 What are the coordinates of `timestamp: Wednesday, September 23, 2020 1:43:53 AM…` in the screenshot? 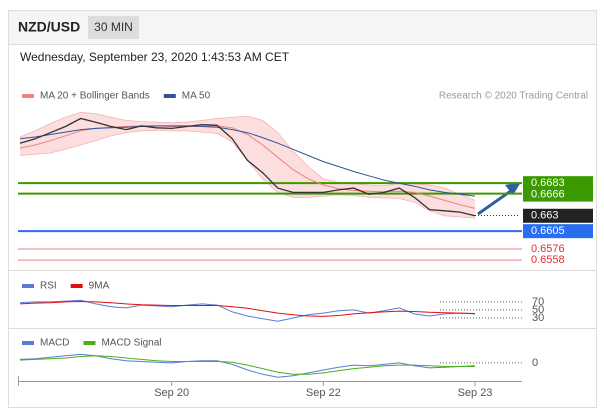 It's located at (155, 57).